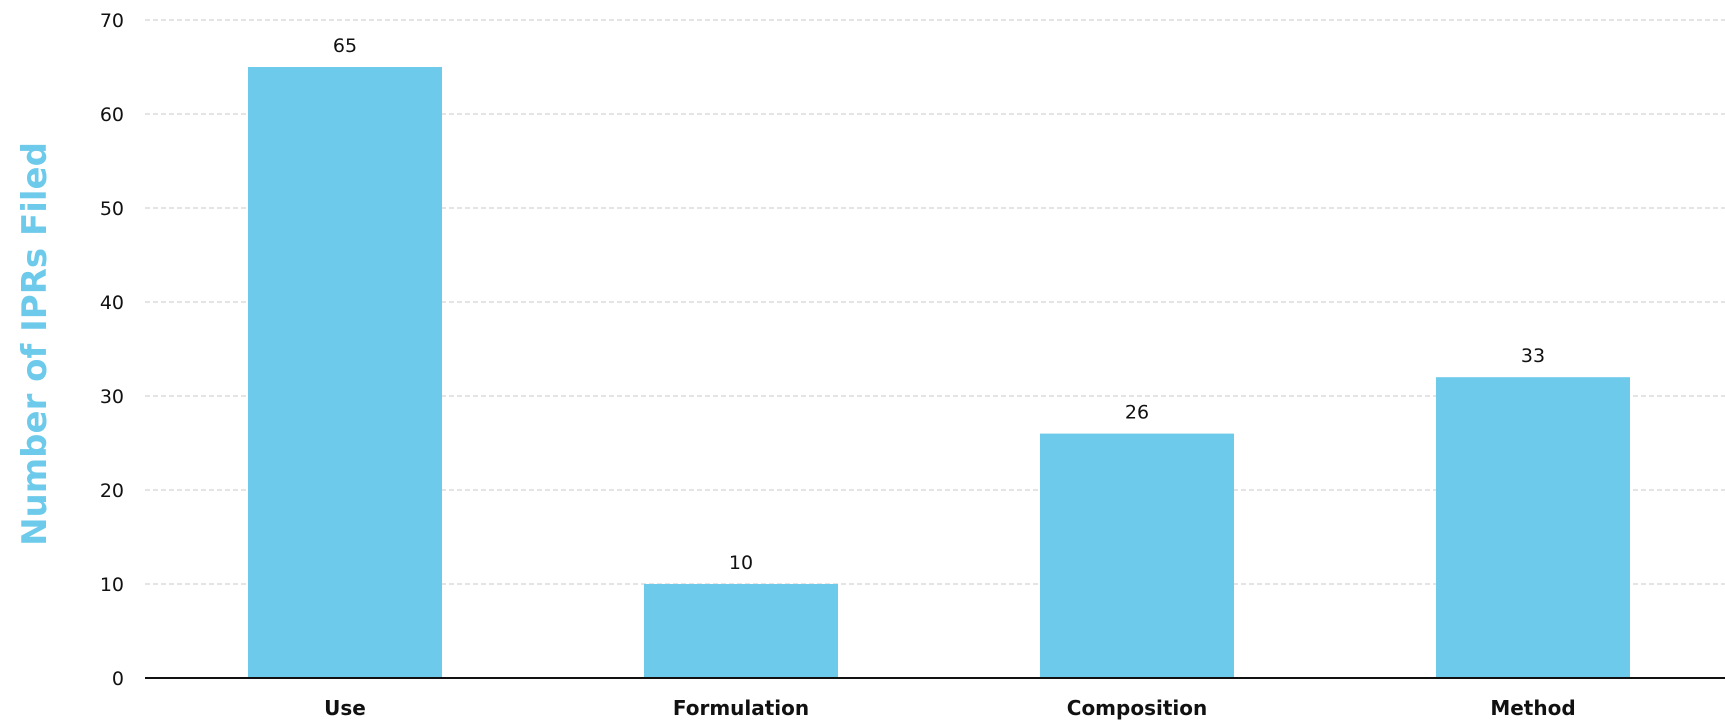 This screenshot has width=1725, height=727. Describe the element at coordinates (118, 679) in the screenshot. I see `y-tick-label: 0` at that location.